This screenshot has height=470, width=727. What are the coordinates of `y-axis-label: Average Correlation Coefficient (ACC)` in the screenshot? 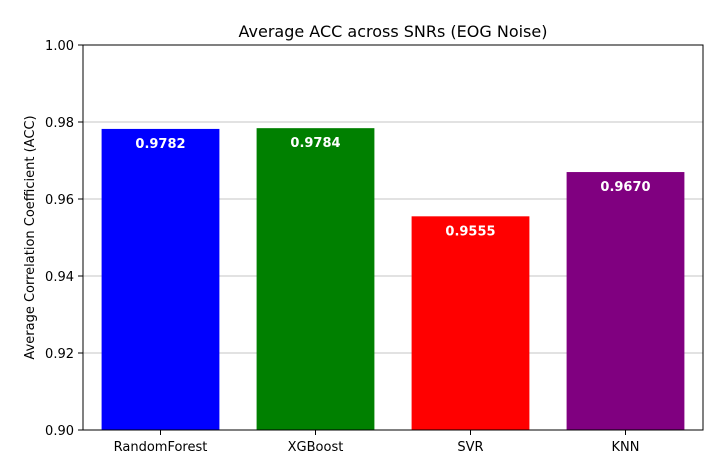 It's located at (30, 237).